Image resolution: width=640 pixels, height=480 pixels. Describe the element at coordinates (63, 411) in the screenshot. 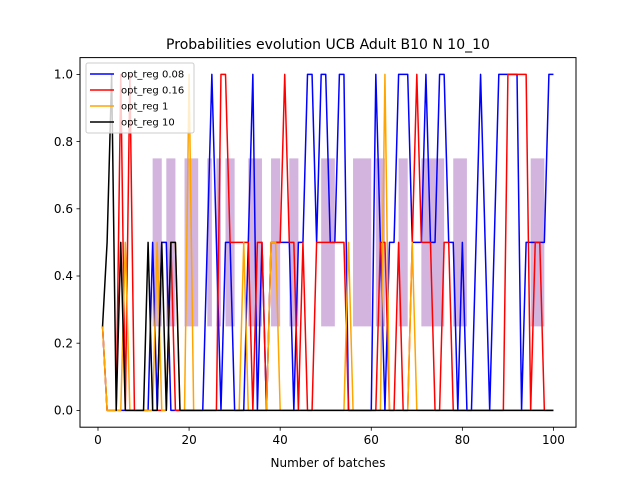

I see `y-tick-label-0: 0.0` at that location.